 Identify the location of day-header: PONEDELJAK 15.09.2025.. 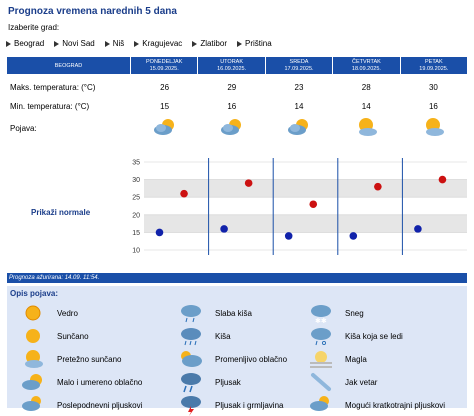
(165, 65).